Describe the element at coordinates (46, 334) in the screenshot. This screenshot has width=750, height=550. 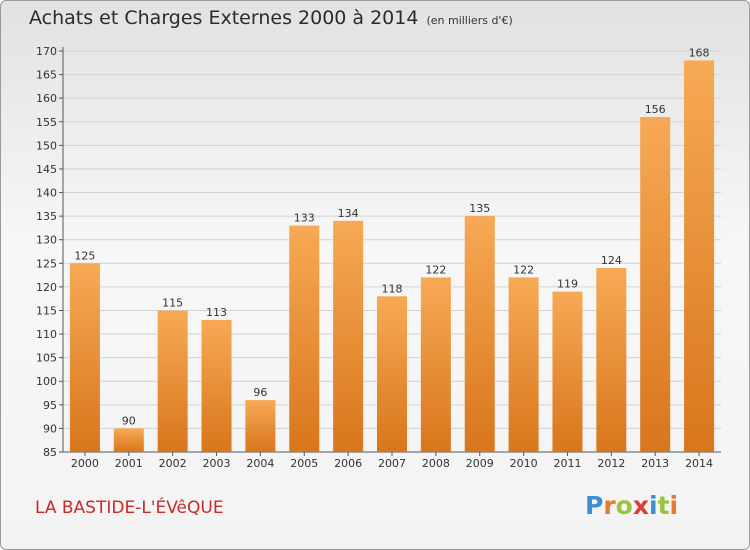
I see `y-tick-label: 110` at that location.